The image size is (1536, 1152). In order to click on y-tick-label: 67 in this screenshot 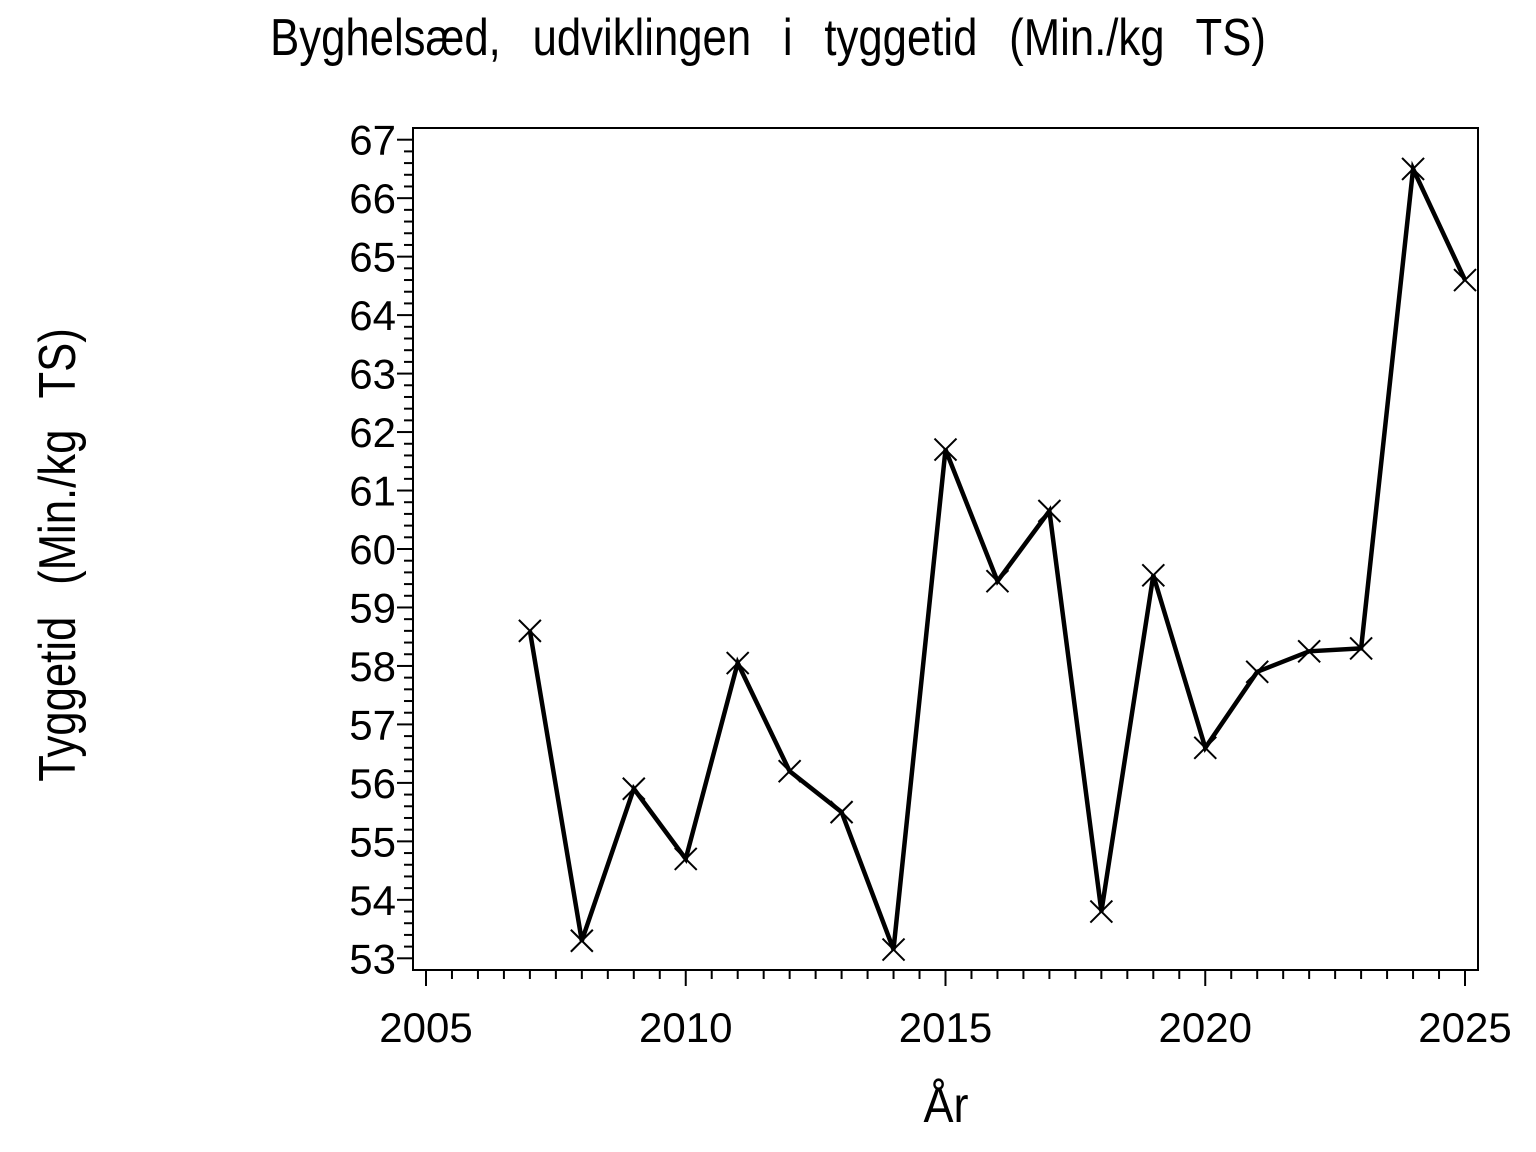, I will do `click(372, 140)`.